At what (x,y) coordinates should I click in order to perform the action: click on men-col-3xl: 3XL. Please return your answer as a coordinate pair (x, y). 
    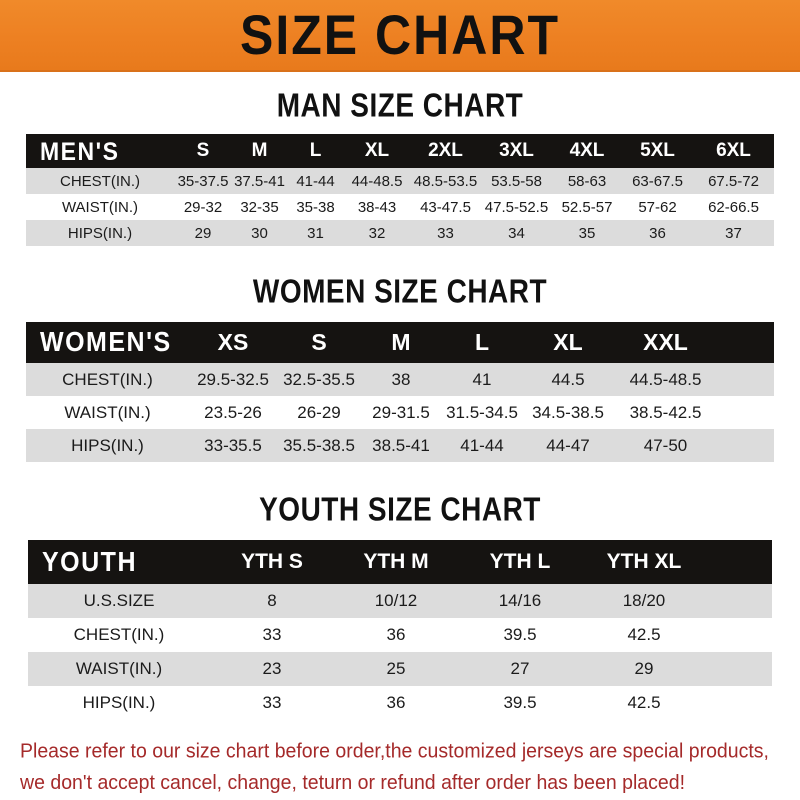
    Looking at the image, I should click on (516, 150).